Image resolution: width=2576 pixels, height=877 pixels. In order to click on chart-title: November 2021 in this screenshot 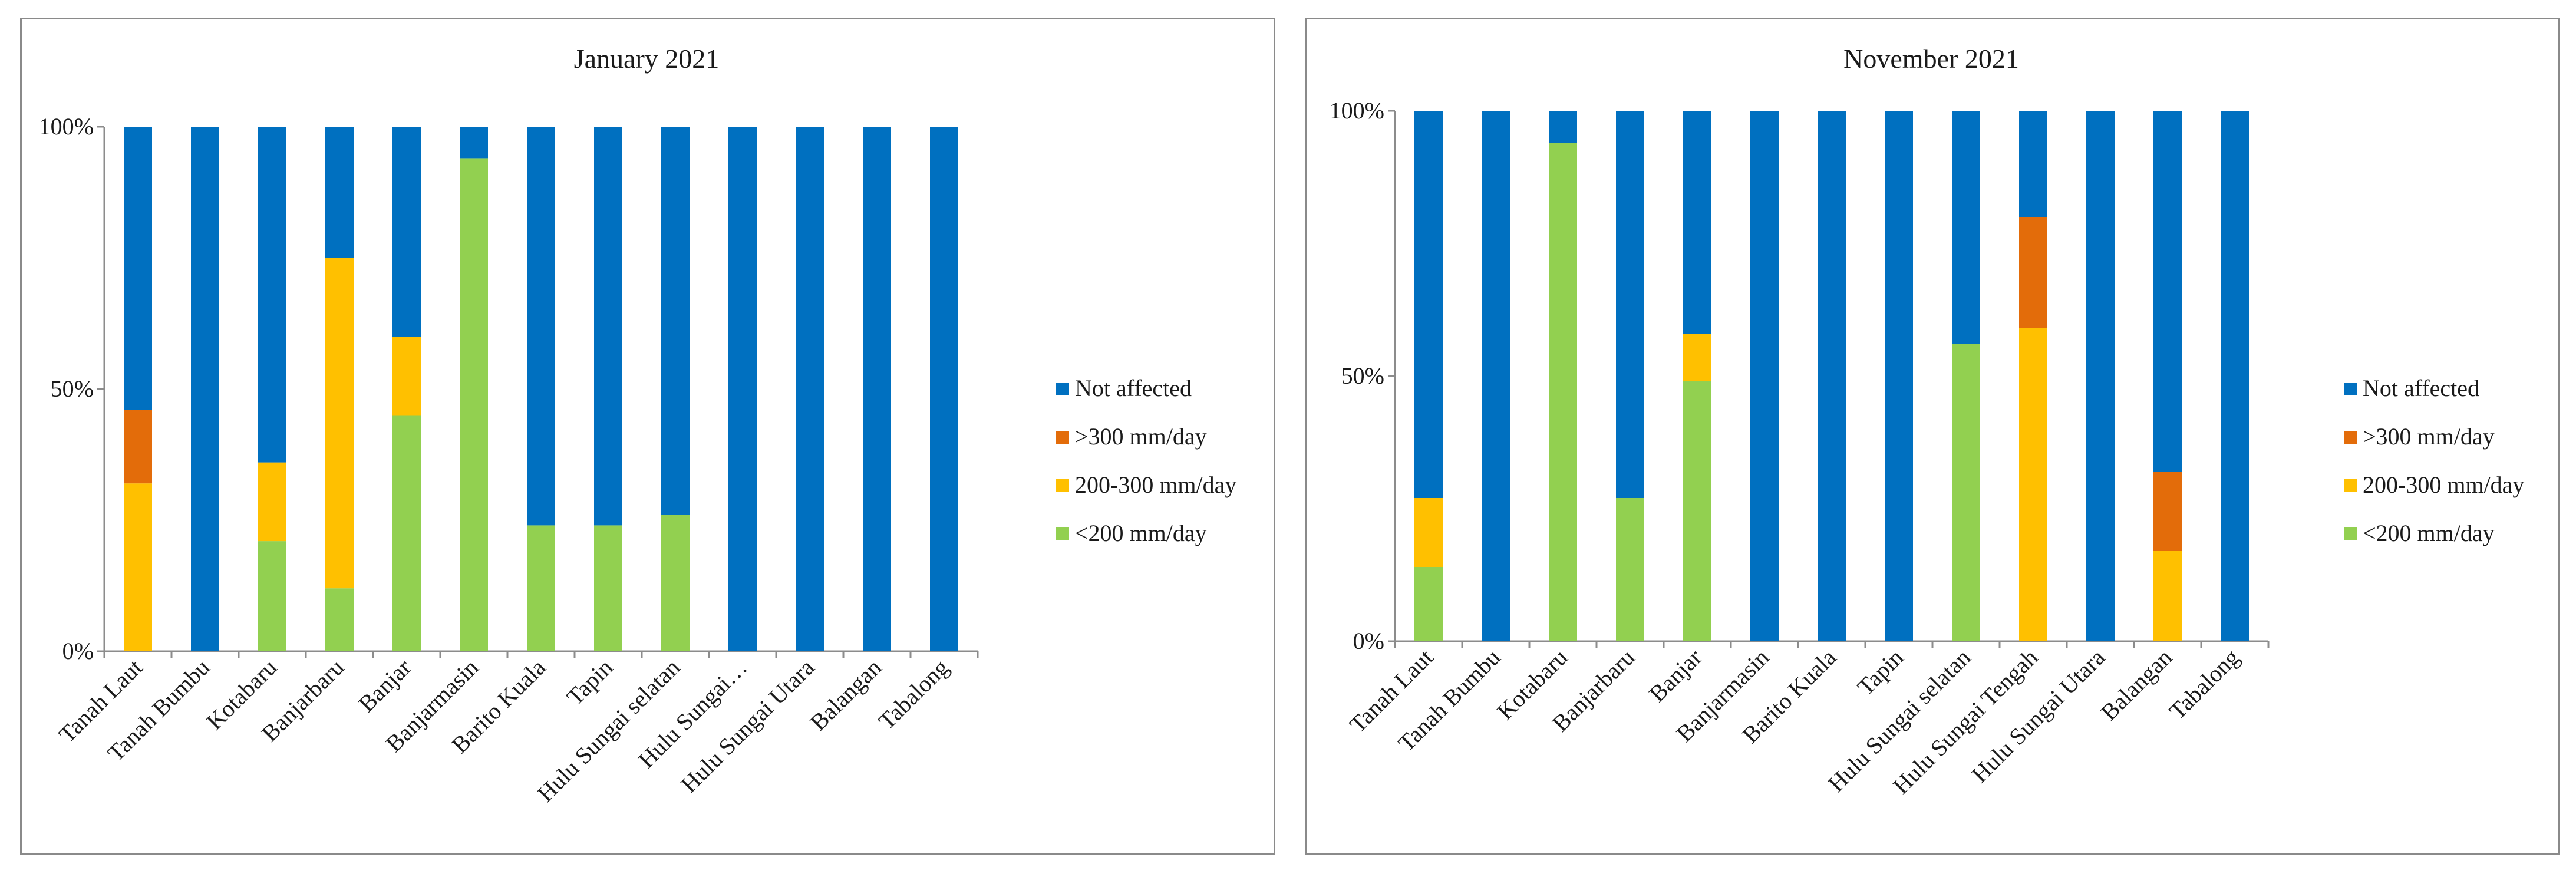, I will do `click(1931, 59)`.